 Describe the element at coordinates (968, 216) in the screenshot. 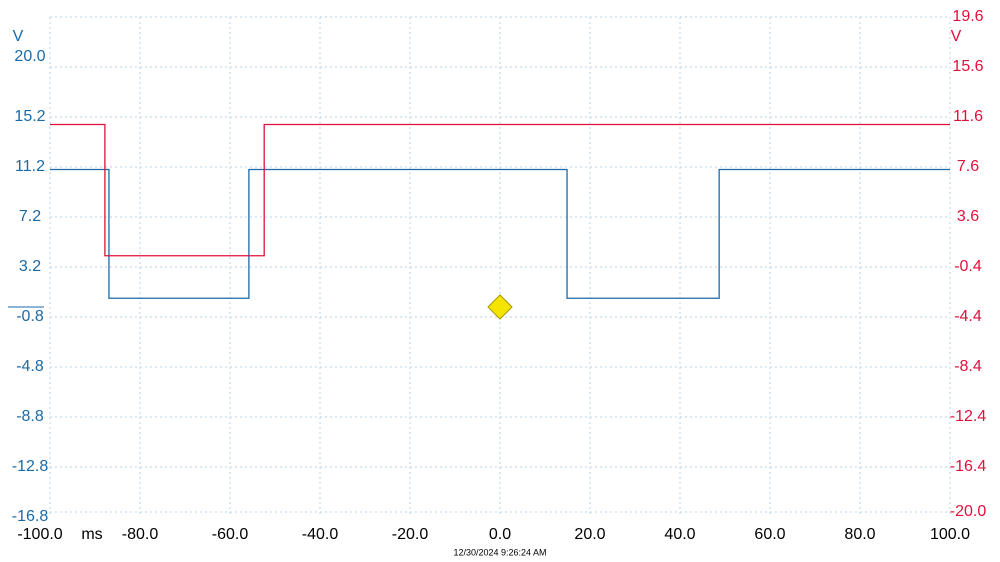

I see `y2-tick-label: 3.6` at that location.